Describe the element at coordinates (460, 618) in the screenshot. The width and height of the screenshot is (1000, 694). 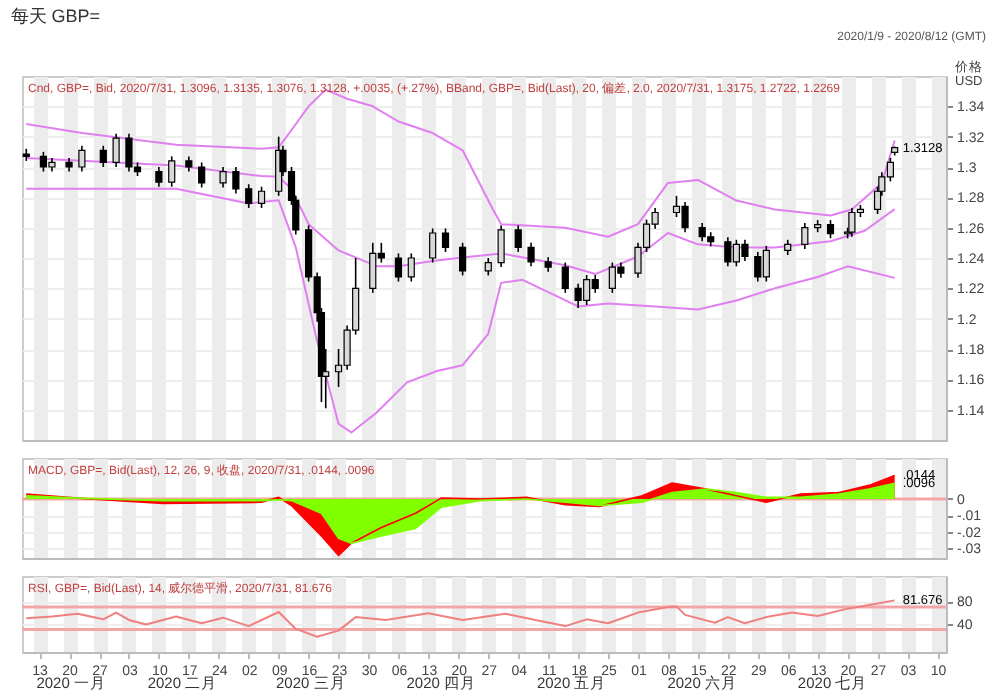
I see `line-series` at that location.